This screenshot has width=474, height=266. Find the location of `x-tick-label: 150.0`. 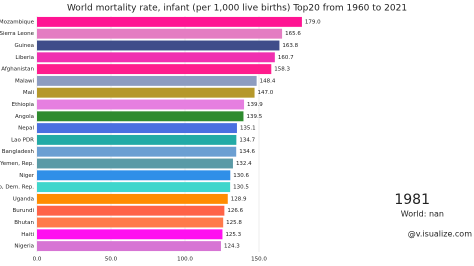

x-tick-label: 150.0 is located at coordinates (259, 260).